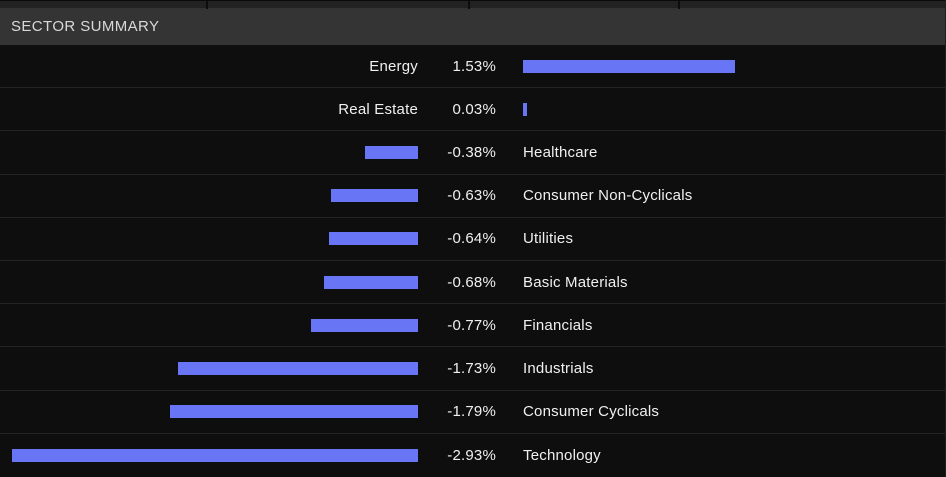 The image size is (946, 477). I want to click on sector-change-value: 1.53%, so click(474, 66).